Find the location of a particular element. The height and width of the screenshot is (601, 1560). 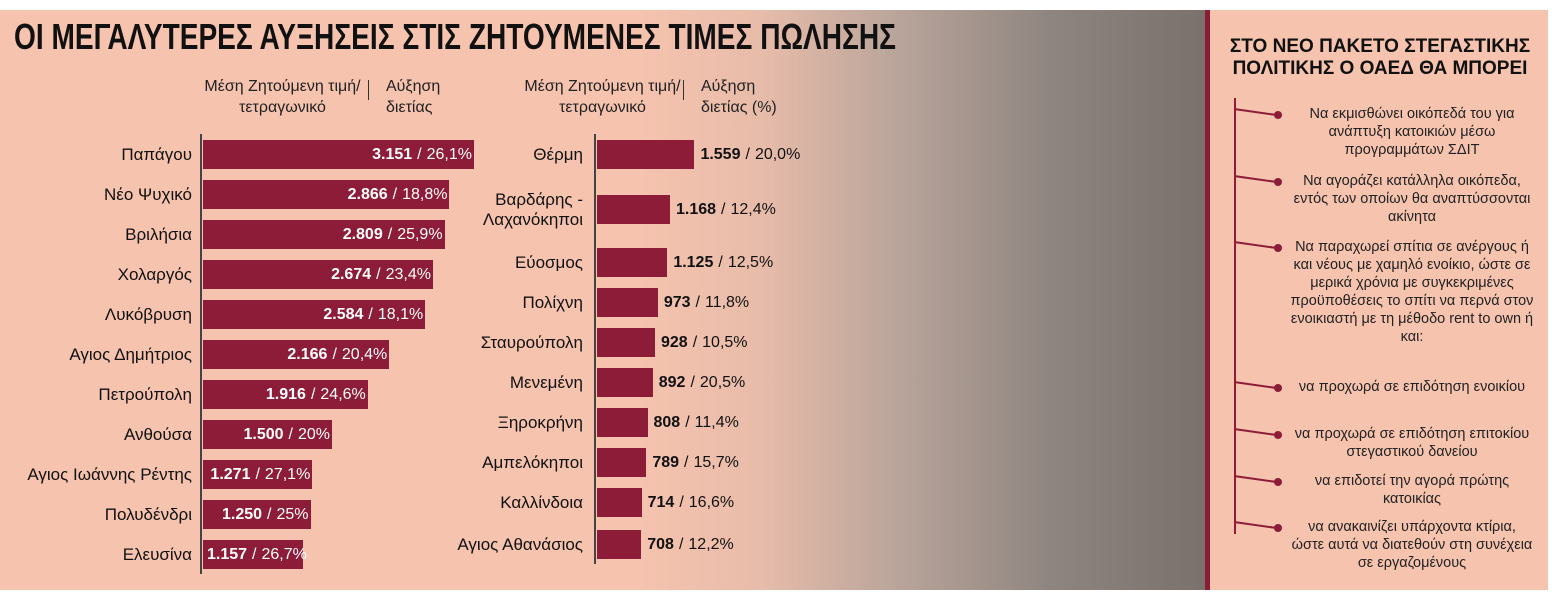

price-label: 1.559 is located at coordinates (720, 154).